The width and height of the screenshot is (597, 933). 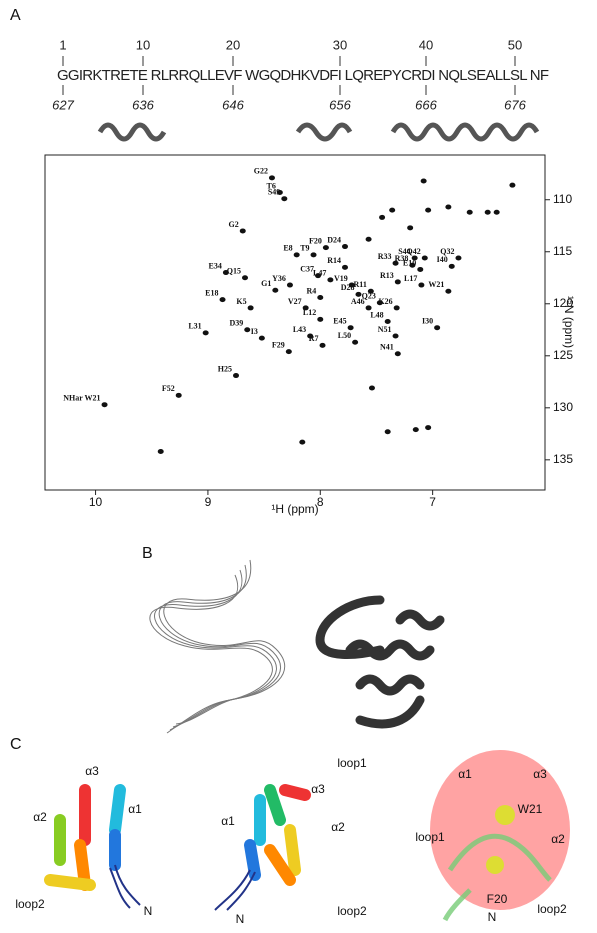 What do you see at coordinates (334, 260) in the screenshot?
I see `peak-label: R14` at bounding box center [334, 260].